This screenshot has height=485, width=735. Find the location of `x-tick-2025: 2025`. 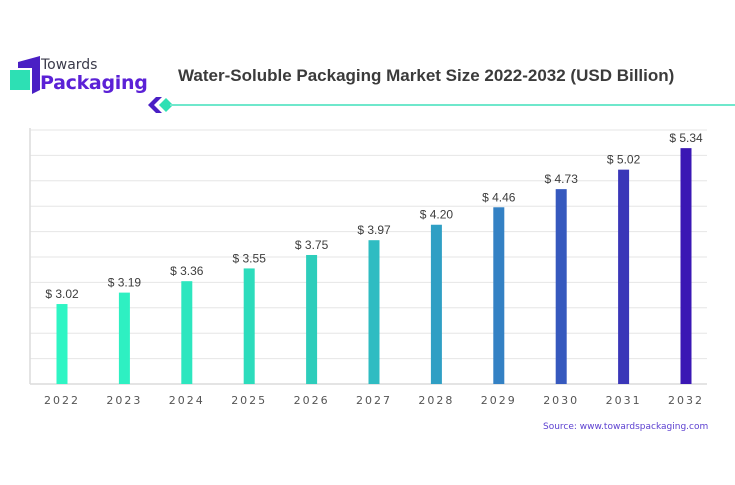

x-tick-2025: 2025 is located at coordinates (249, 400).